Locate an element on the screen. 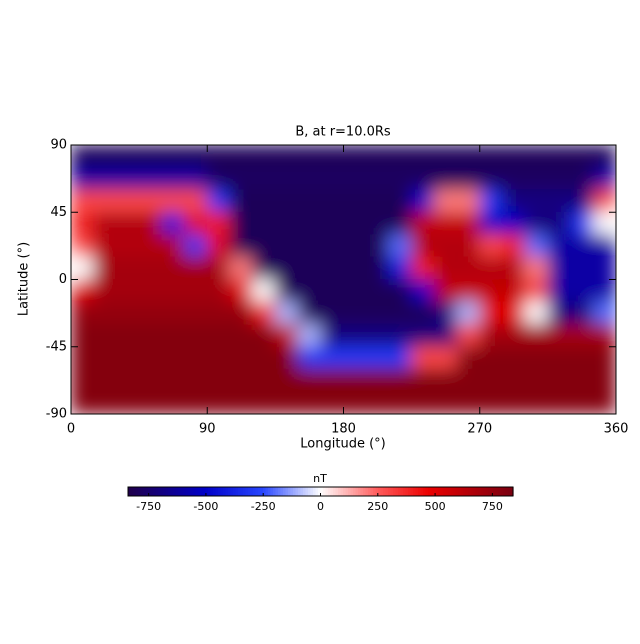  colorbar-tick-label: -500 is located at coordinates (205, 506).